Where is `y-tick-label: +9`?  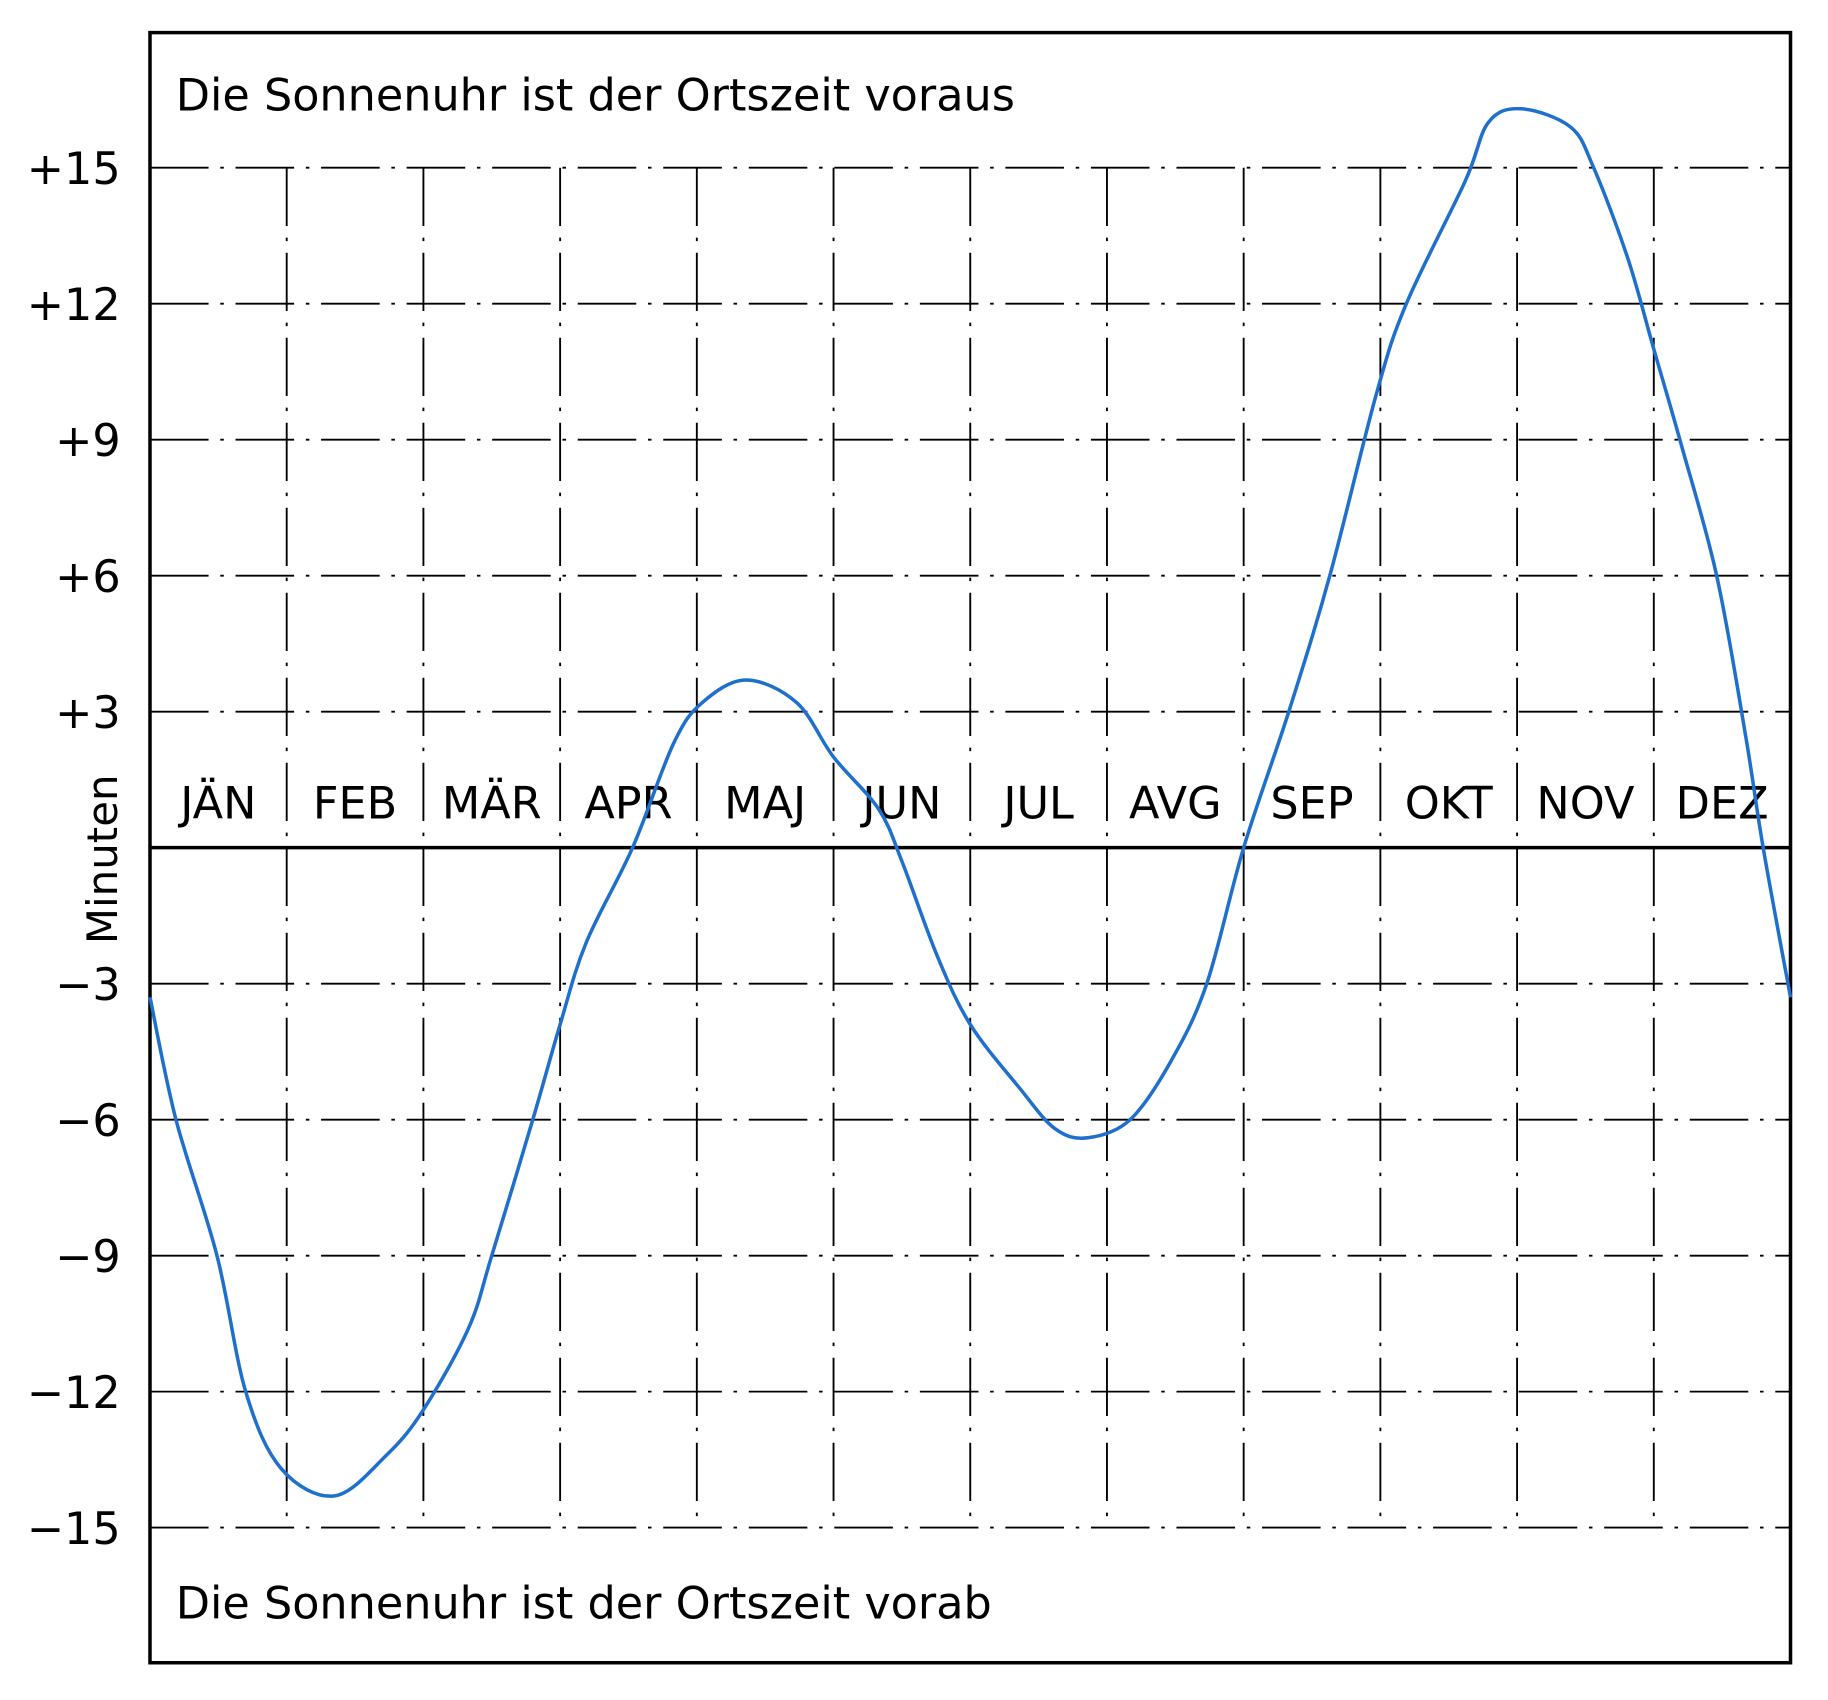 y-tick-label: +9 is located at coordinates (88, 441).